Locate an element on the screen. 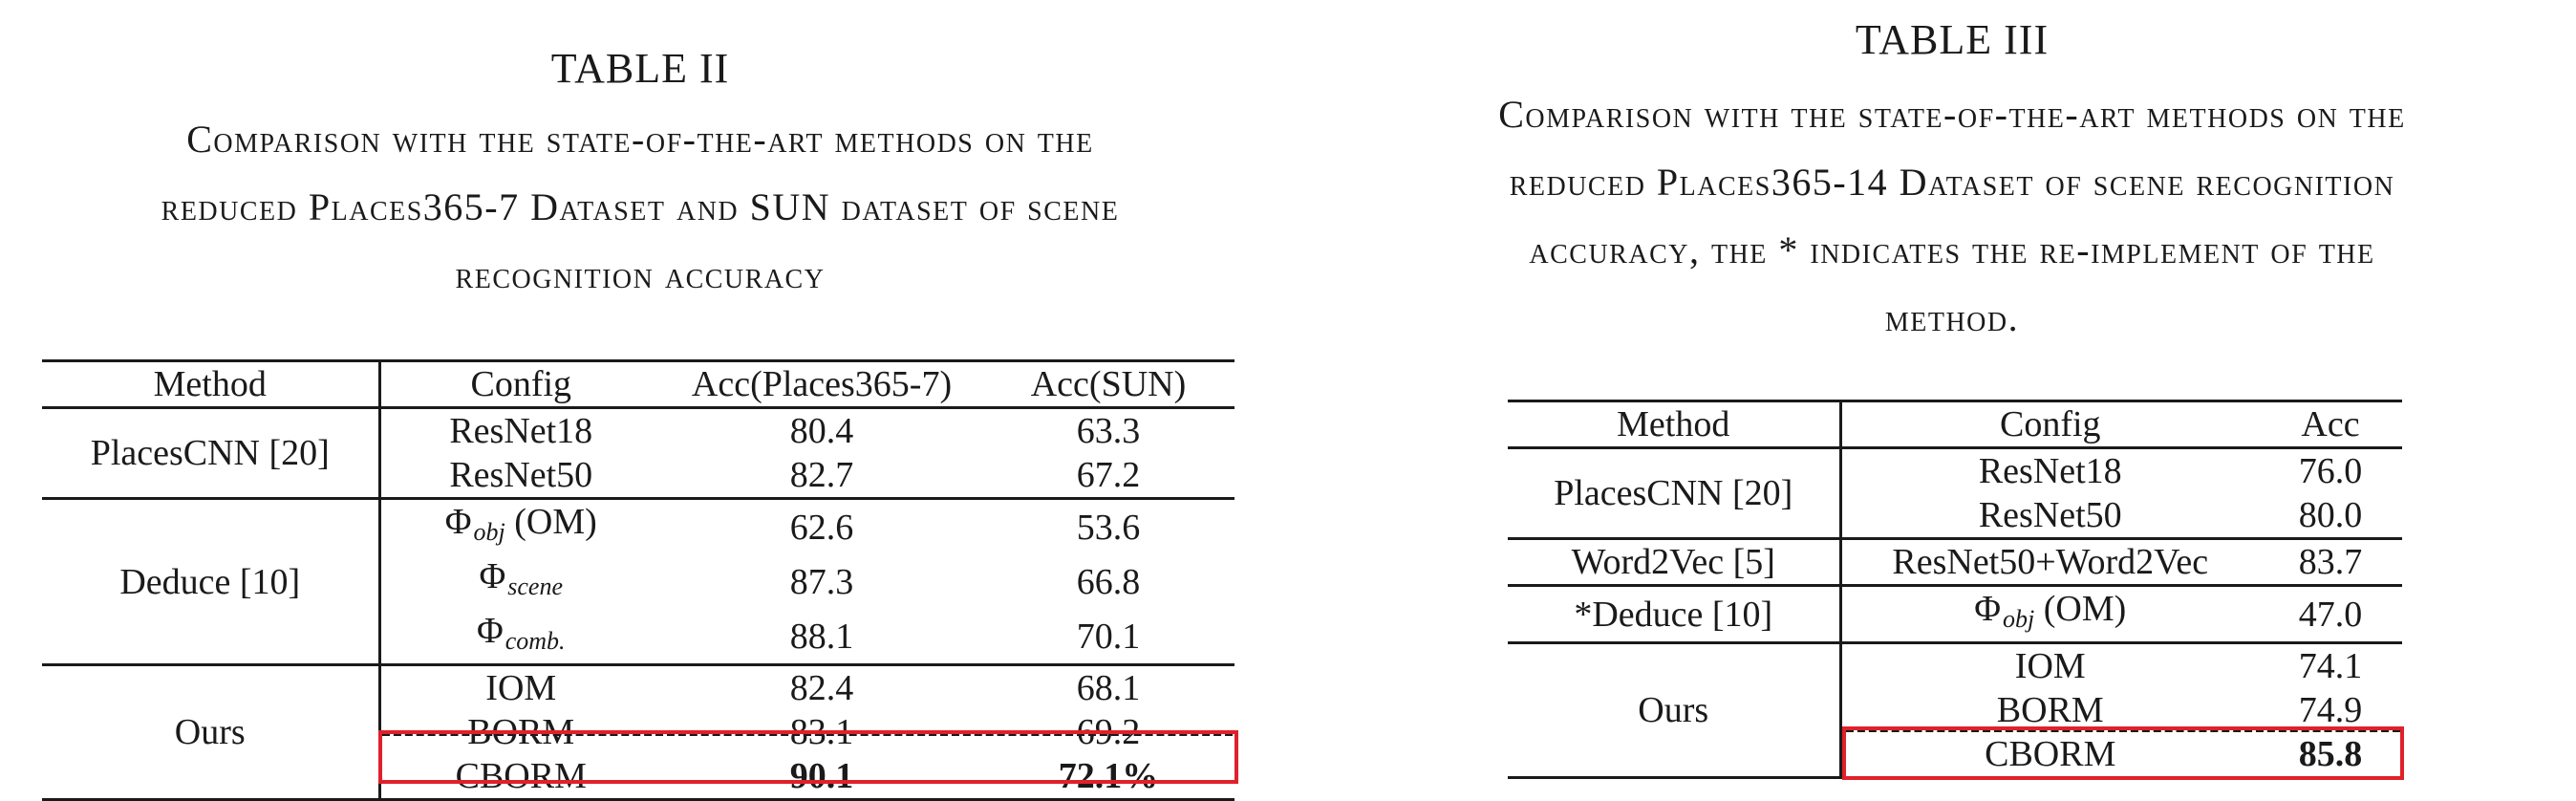 Image resolution: width=2576 pixels, height=801 pixels. config-cell: Φcomb. is located at coordinates (520, 637).